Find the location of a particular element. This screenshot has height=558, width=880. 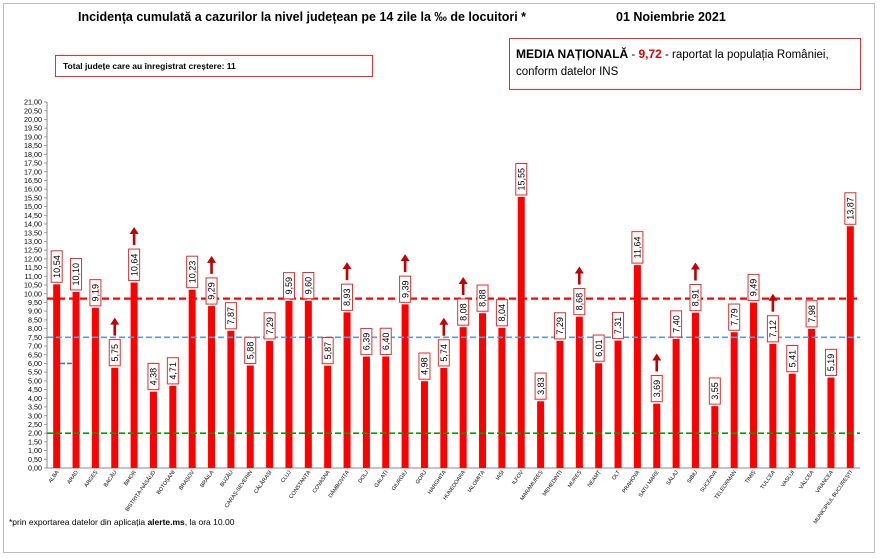

data-label: 6,01 is located at coordinates (599, 348).